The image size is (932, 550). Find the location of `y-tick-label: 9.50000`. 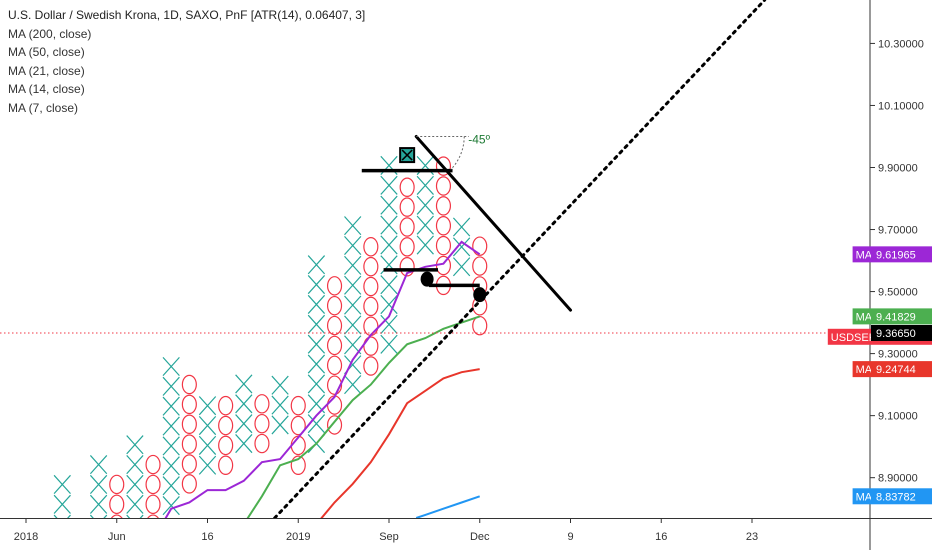

y-tick-label: 9.50000 is located at coordinates (898, 293).